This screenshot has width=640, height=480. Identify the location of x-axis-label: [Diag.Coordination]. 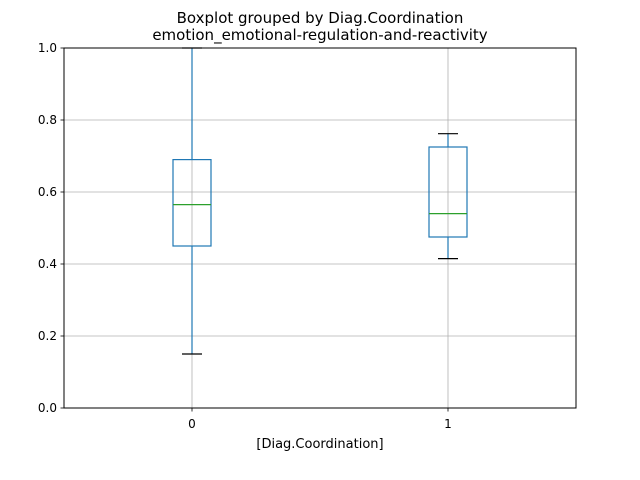
(319, 444).